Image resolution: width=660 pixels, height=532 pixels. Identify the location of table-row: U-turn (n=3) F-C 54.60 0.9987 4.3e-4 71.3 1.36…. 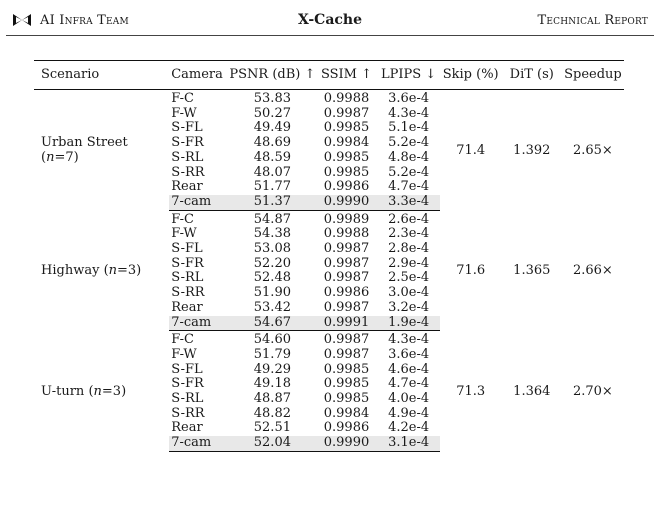
(329, 364).